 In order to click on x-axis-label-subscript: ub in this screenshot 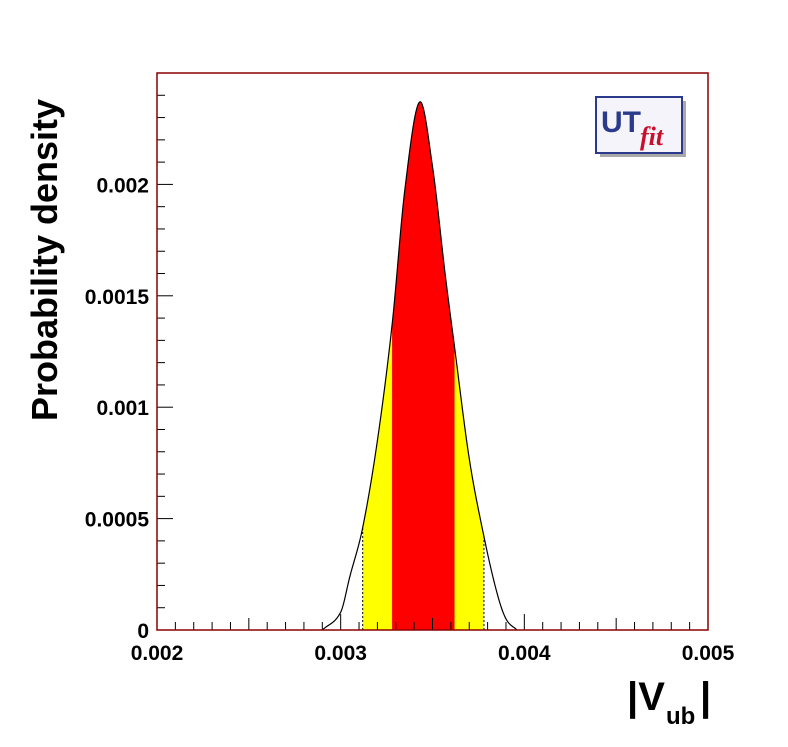, I will do `click(680, 716)`.